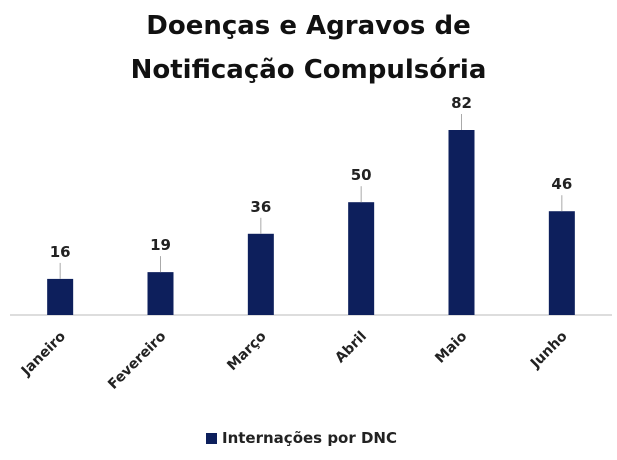 This screenshot has width=617, height=460. I want to click on x-tick-label: Maio, so click(451, 347).